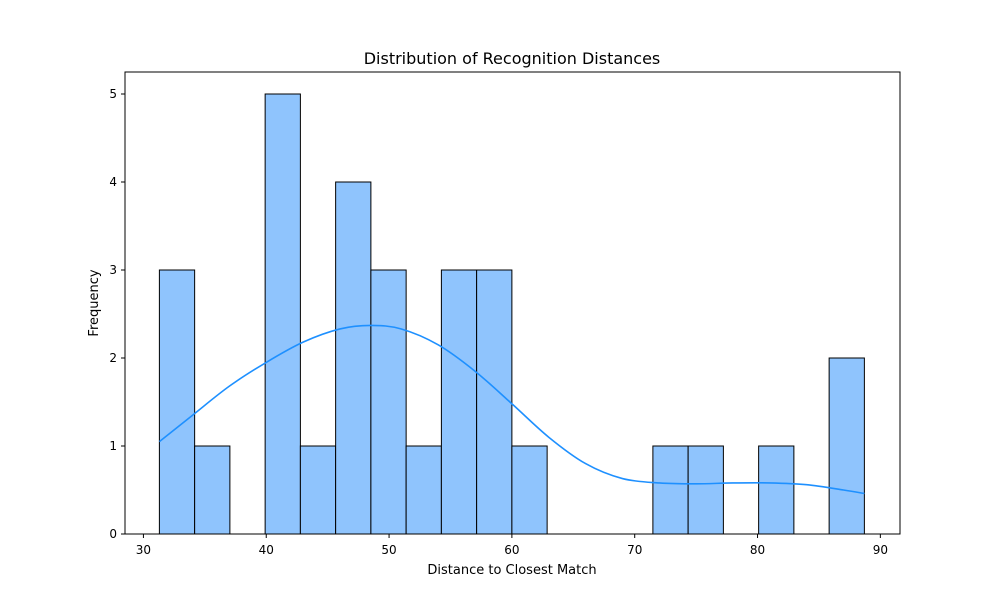  I want to click on x-axis: 30 40 50 60 70 80 90, so click(512, 545).